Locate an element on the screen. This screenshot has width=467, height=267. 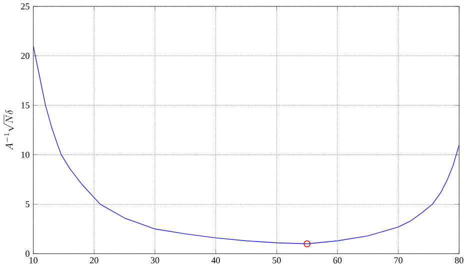
x-tick-label: 50 is located at coordinates (276, 260).